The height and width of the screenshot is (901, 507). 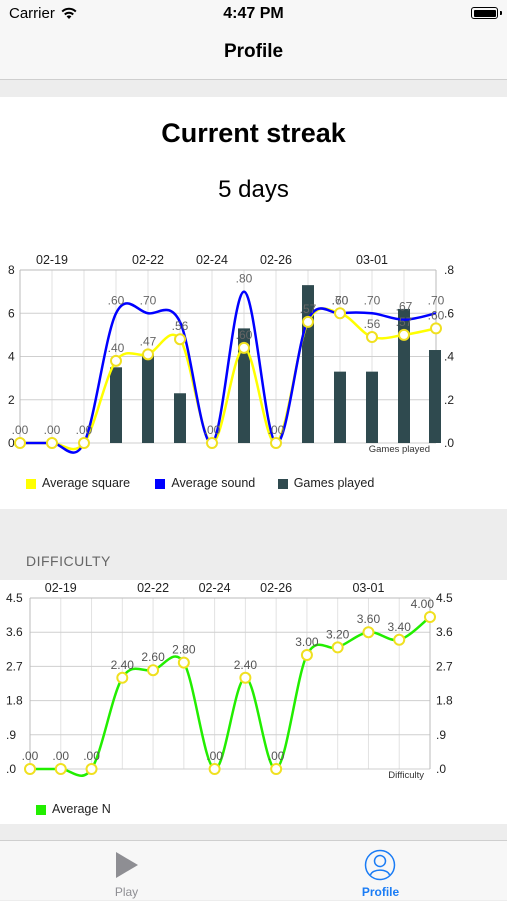 What do you see at coordinates (449, 313) in the screenshot?
I see `right-axis-tick-label: .6` at bounding box center [449, 313].